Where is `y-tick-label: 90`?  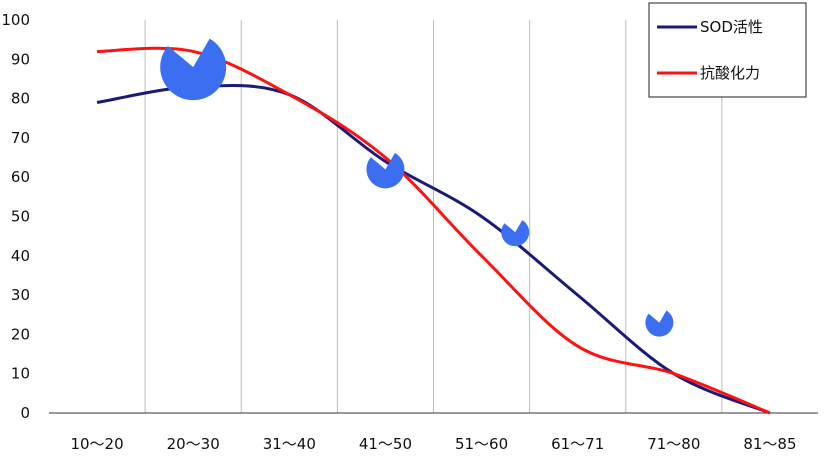
y-tick-label: 90 is located at coordinates (20, 59).